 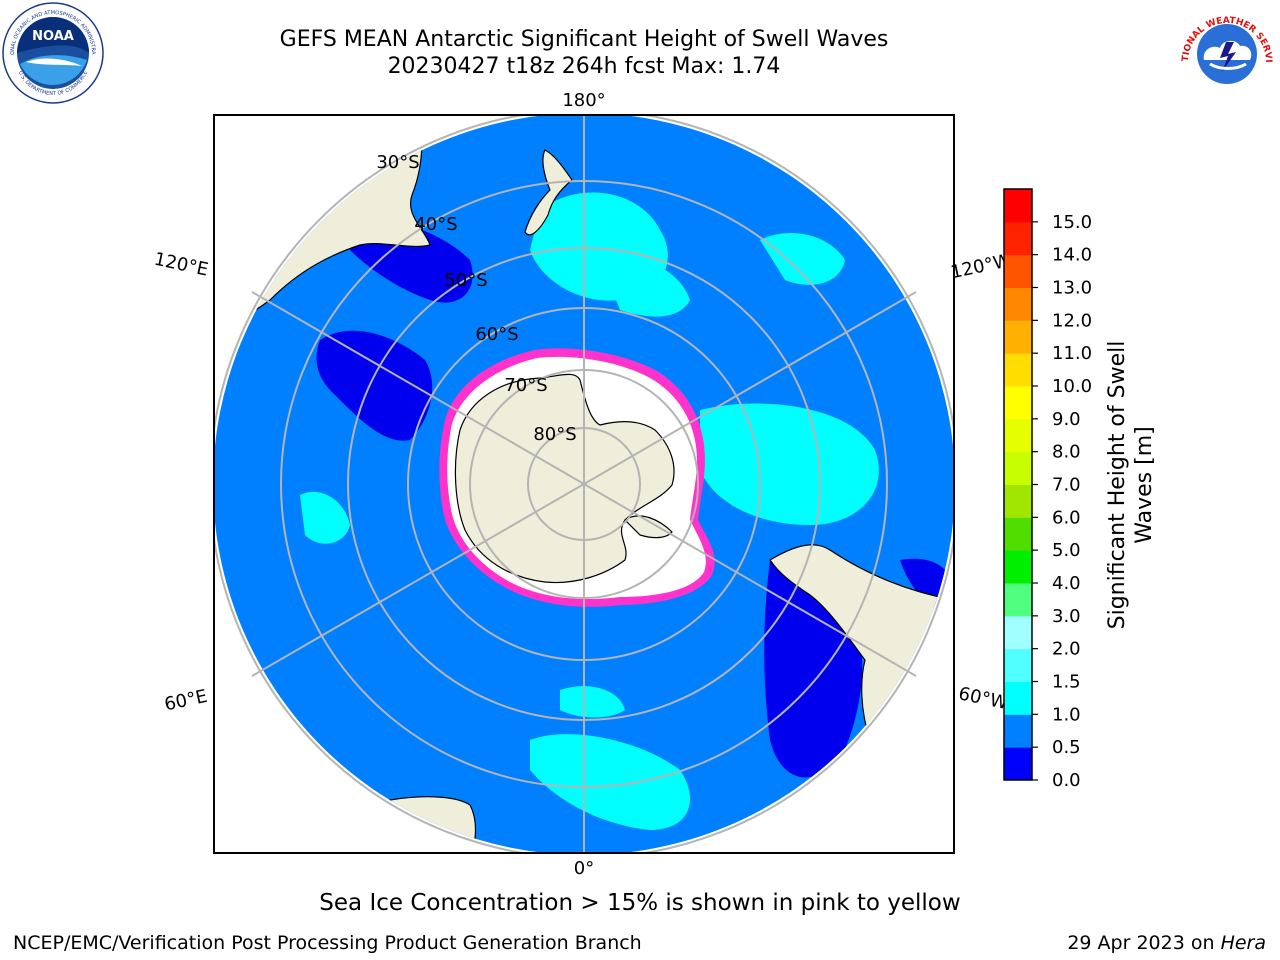 What do you see at coordinates (1226, 52) in the screenshot?
I see `nws-logo-icon: NATIONAL WEATHER SERVICE` at bounding box center [1226, 52].